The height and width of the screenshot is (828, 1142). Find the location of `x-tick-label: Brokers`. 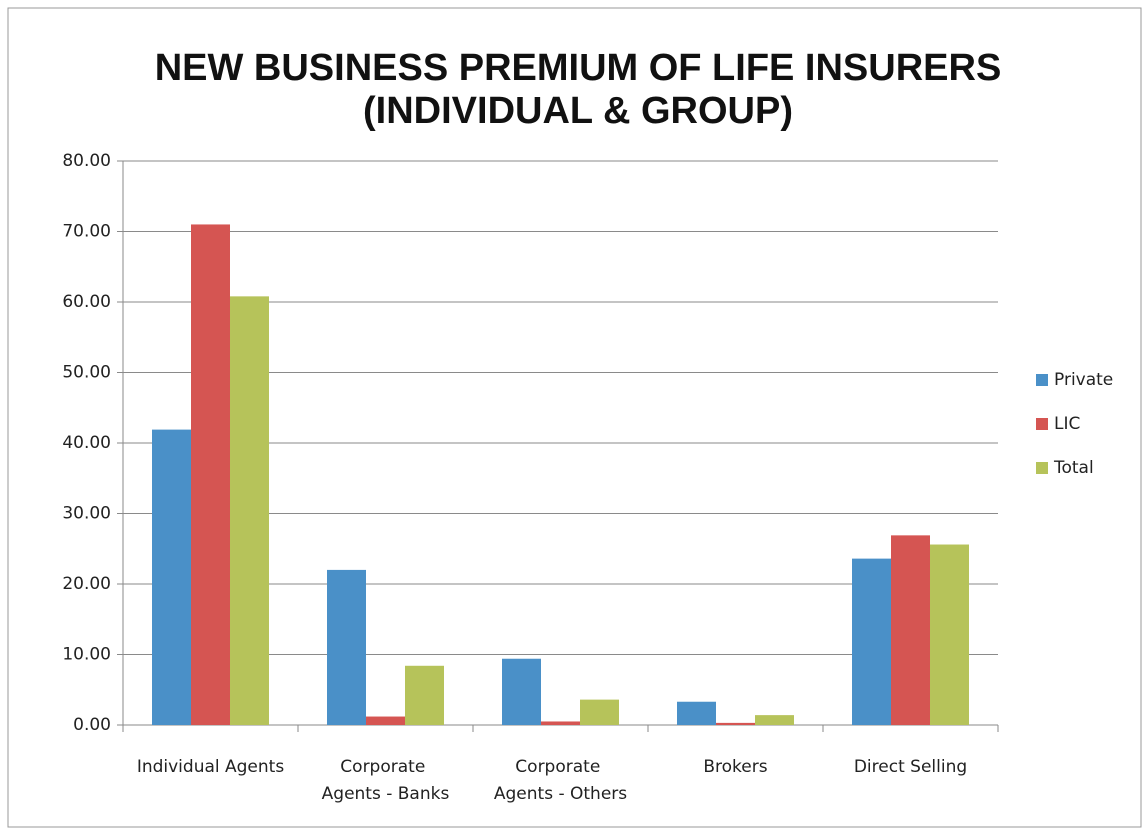

x-tick-label: Brokers is located at coordinates (735, 767).